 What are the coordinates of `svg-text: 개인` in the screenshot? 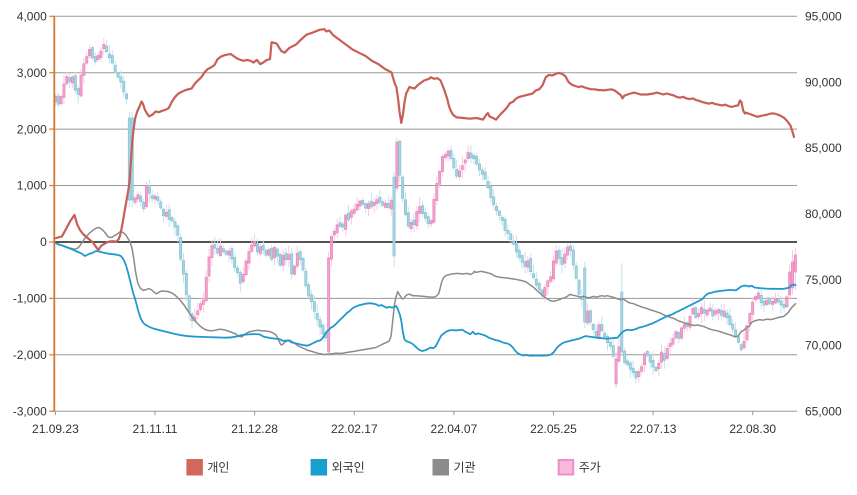 It's located at (218, 468).